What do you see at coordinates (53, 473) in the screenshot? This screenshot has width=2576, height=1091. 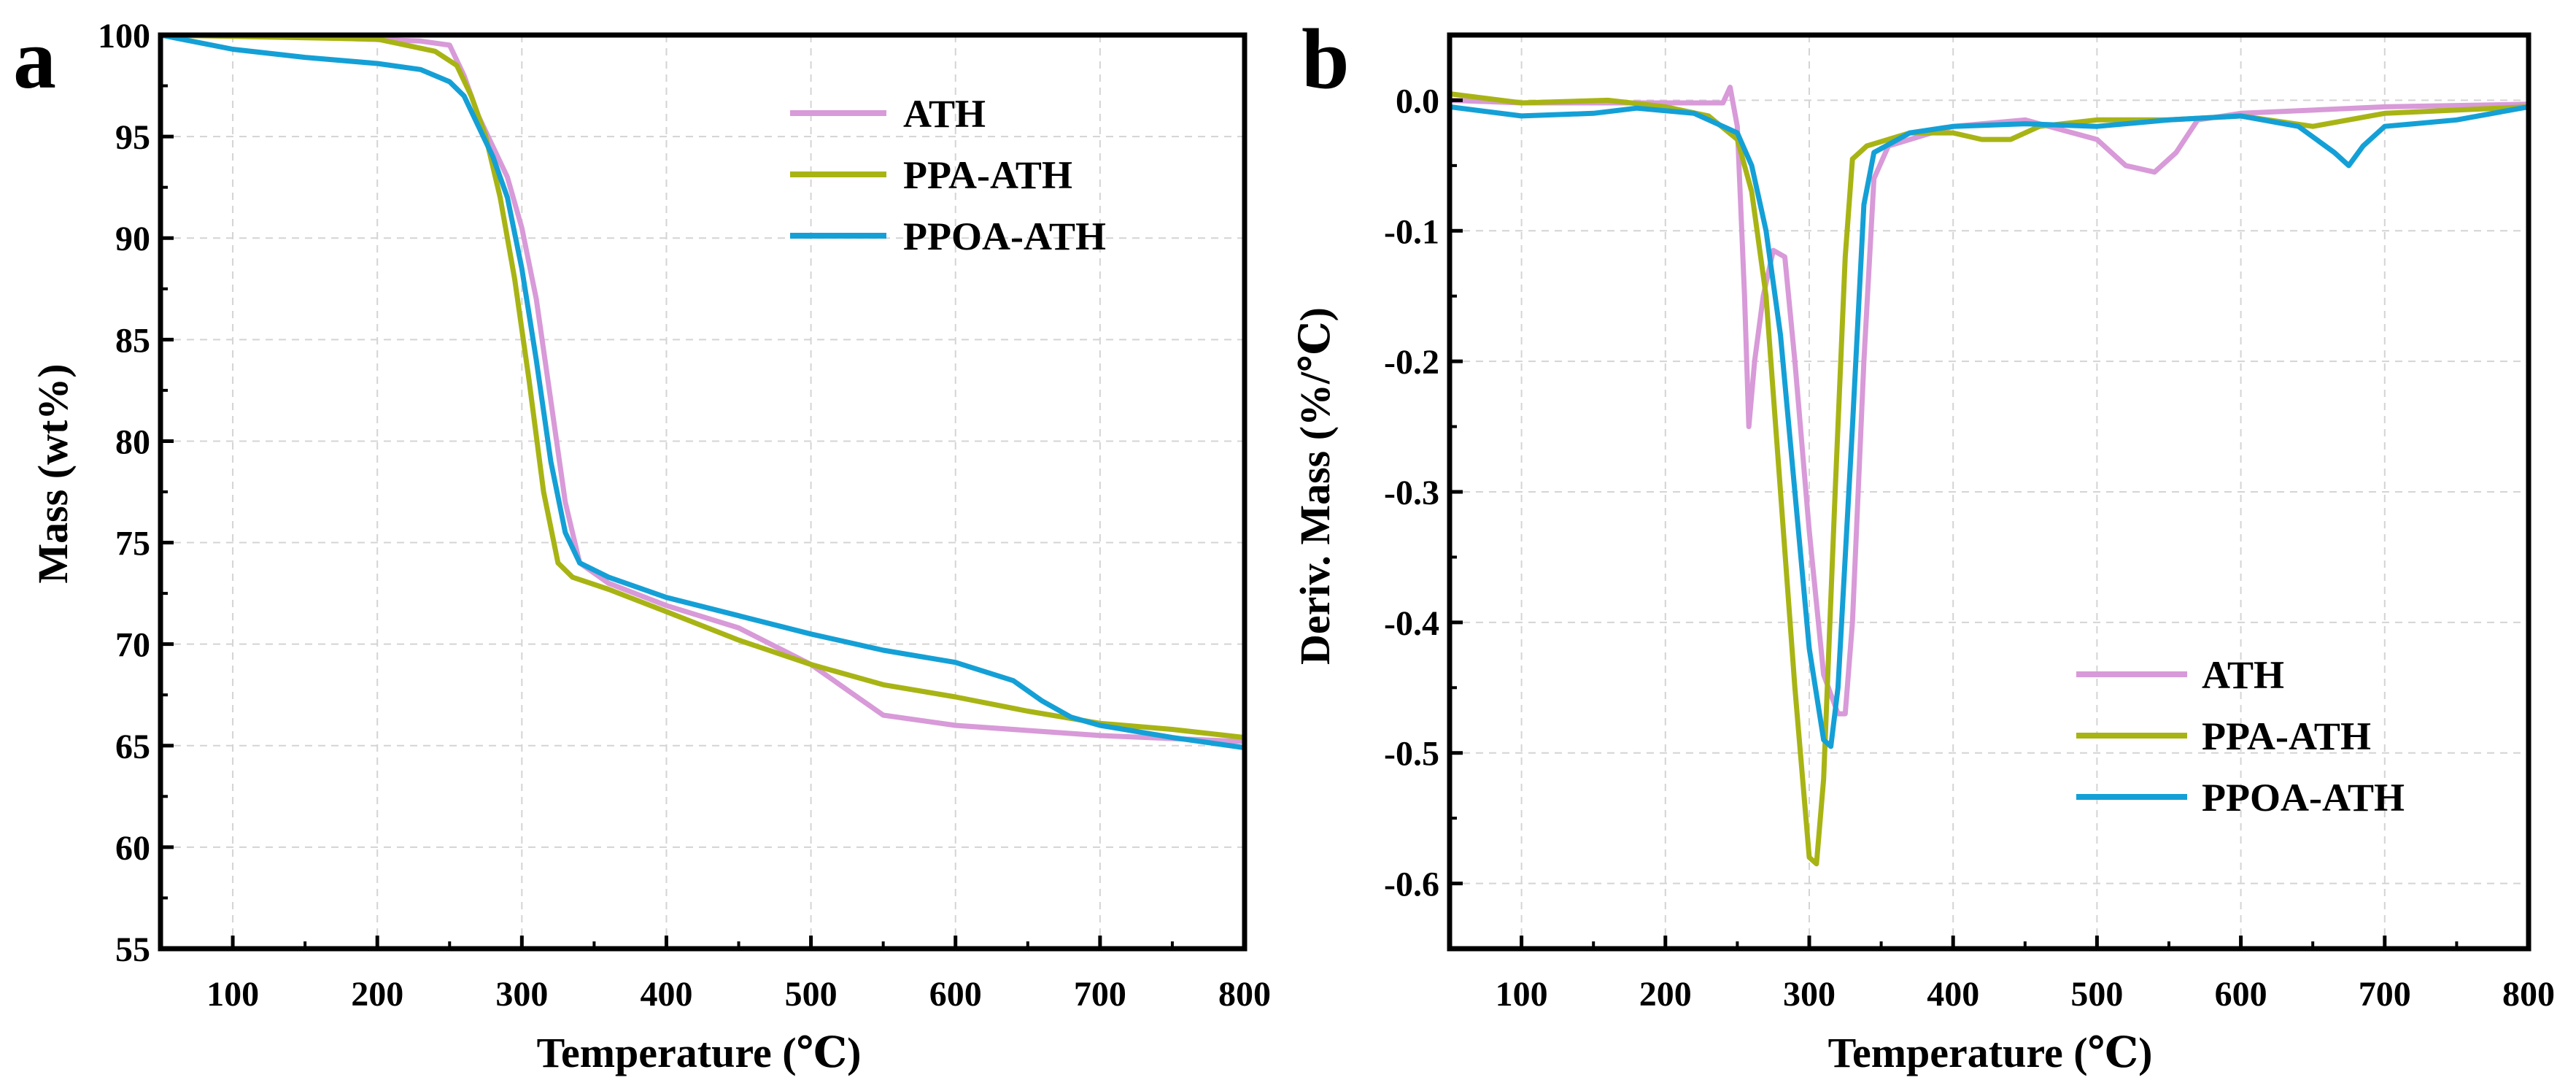 I see `panel-a-y-axis-title: Mass (wt%)` at bounding box center [53, 473].